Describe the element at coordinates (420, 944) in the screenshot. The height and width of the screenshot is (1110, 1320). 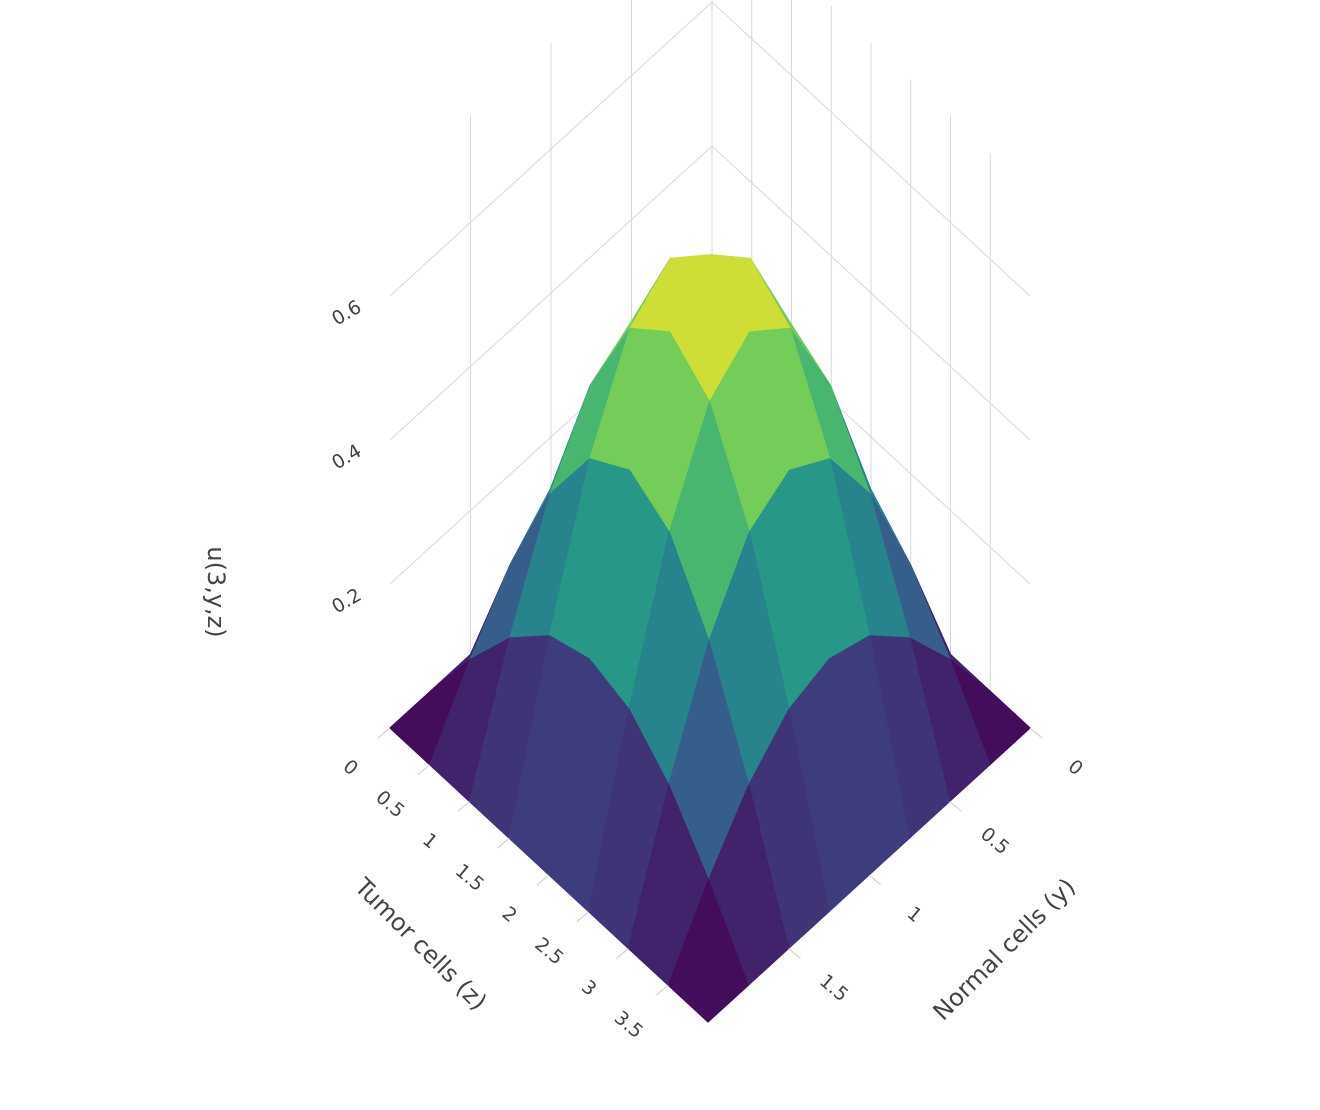
I see `y-axis-title: Tumor cells (z)` at that location.